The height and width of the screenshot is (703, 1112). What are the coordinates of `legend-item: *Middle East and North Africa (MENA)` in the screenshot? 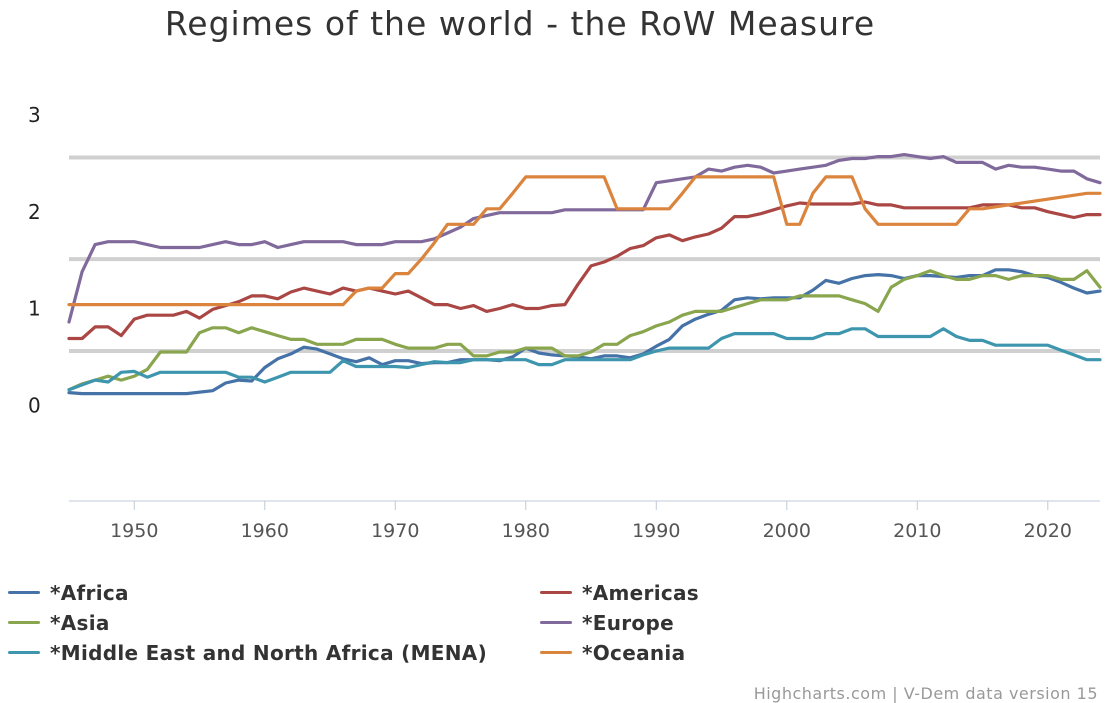 It's located at (274, 652).